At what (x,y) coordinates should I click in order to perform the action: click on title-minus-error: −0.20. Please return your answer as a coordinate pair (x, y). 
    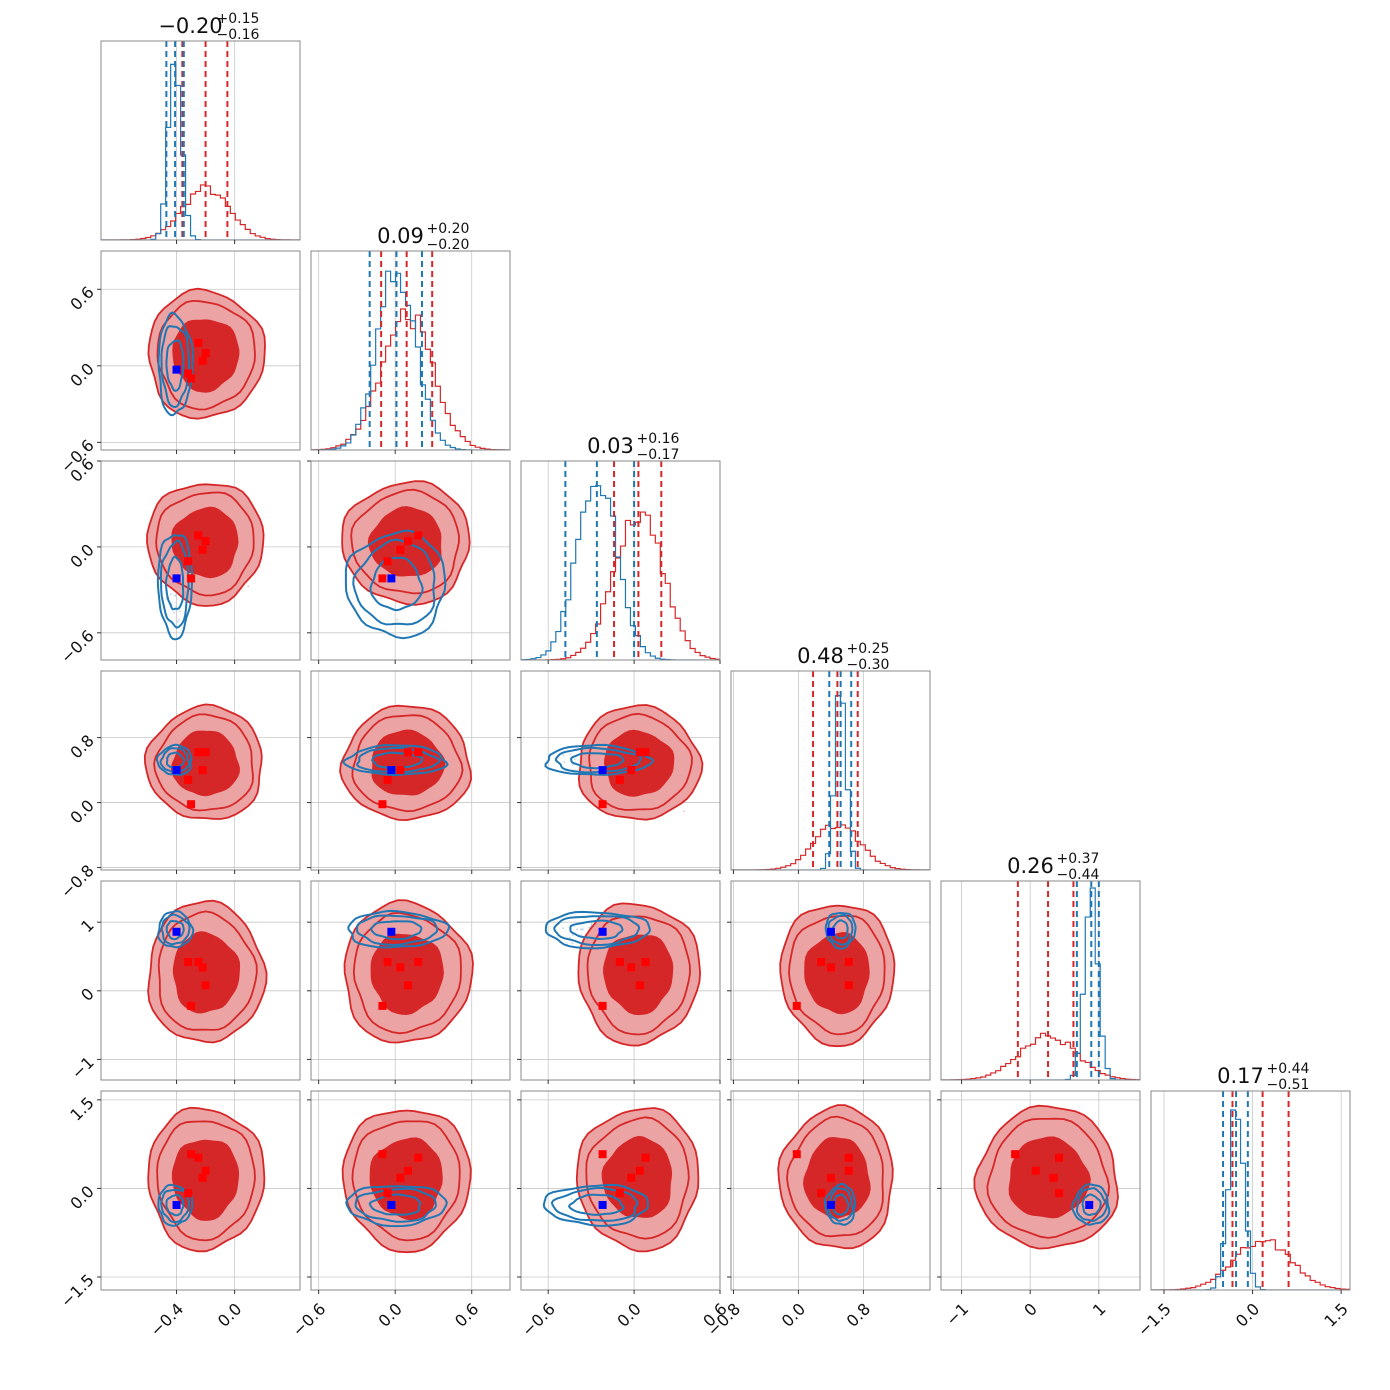
    Looking at the image, I should click on (448, 245).